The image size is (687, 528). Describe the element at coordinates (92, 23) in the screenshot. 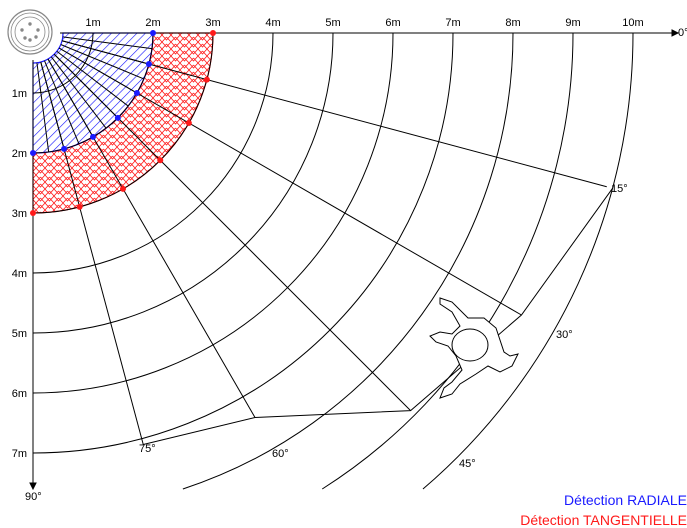

I see `x-distance-label: 1m` at that location.